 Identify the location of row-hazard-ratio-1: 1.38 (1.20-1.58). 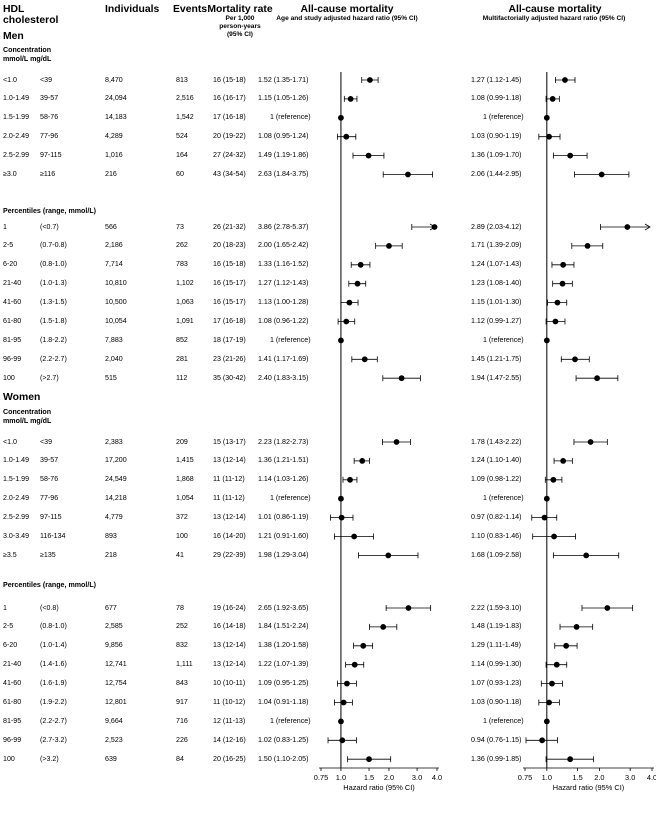
(283, 645).